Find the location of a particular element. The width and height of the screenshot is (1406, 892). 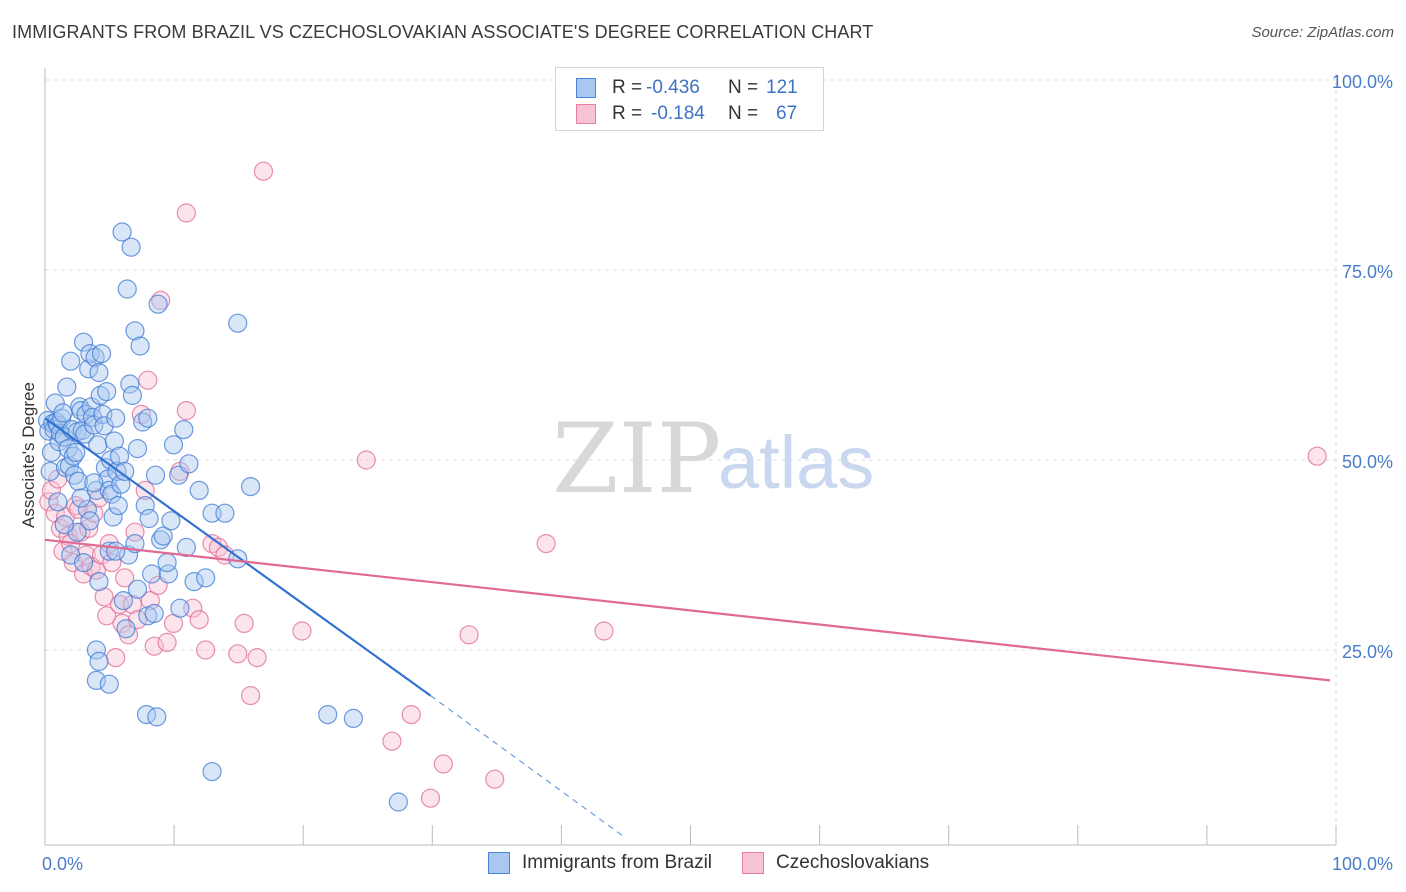

series-legend-czech: Czechoslovakians is located at coordinates (835, 863).